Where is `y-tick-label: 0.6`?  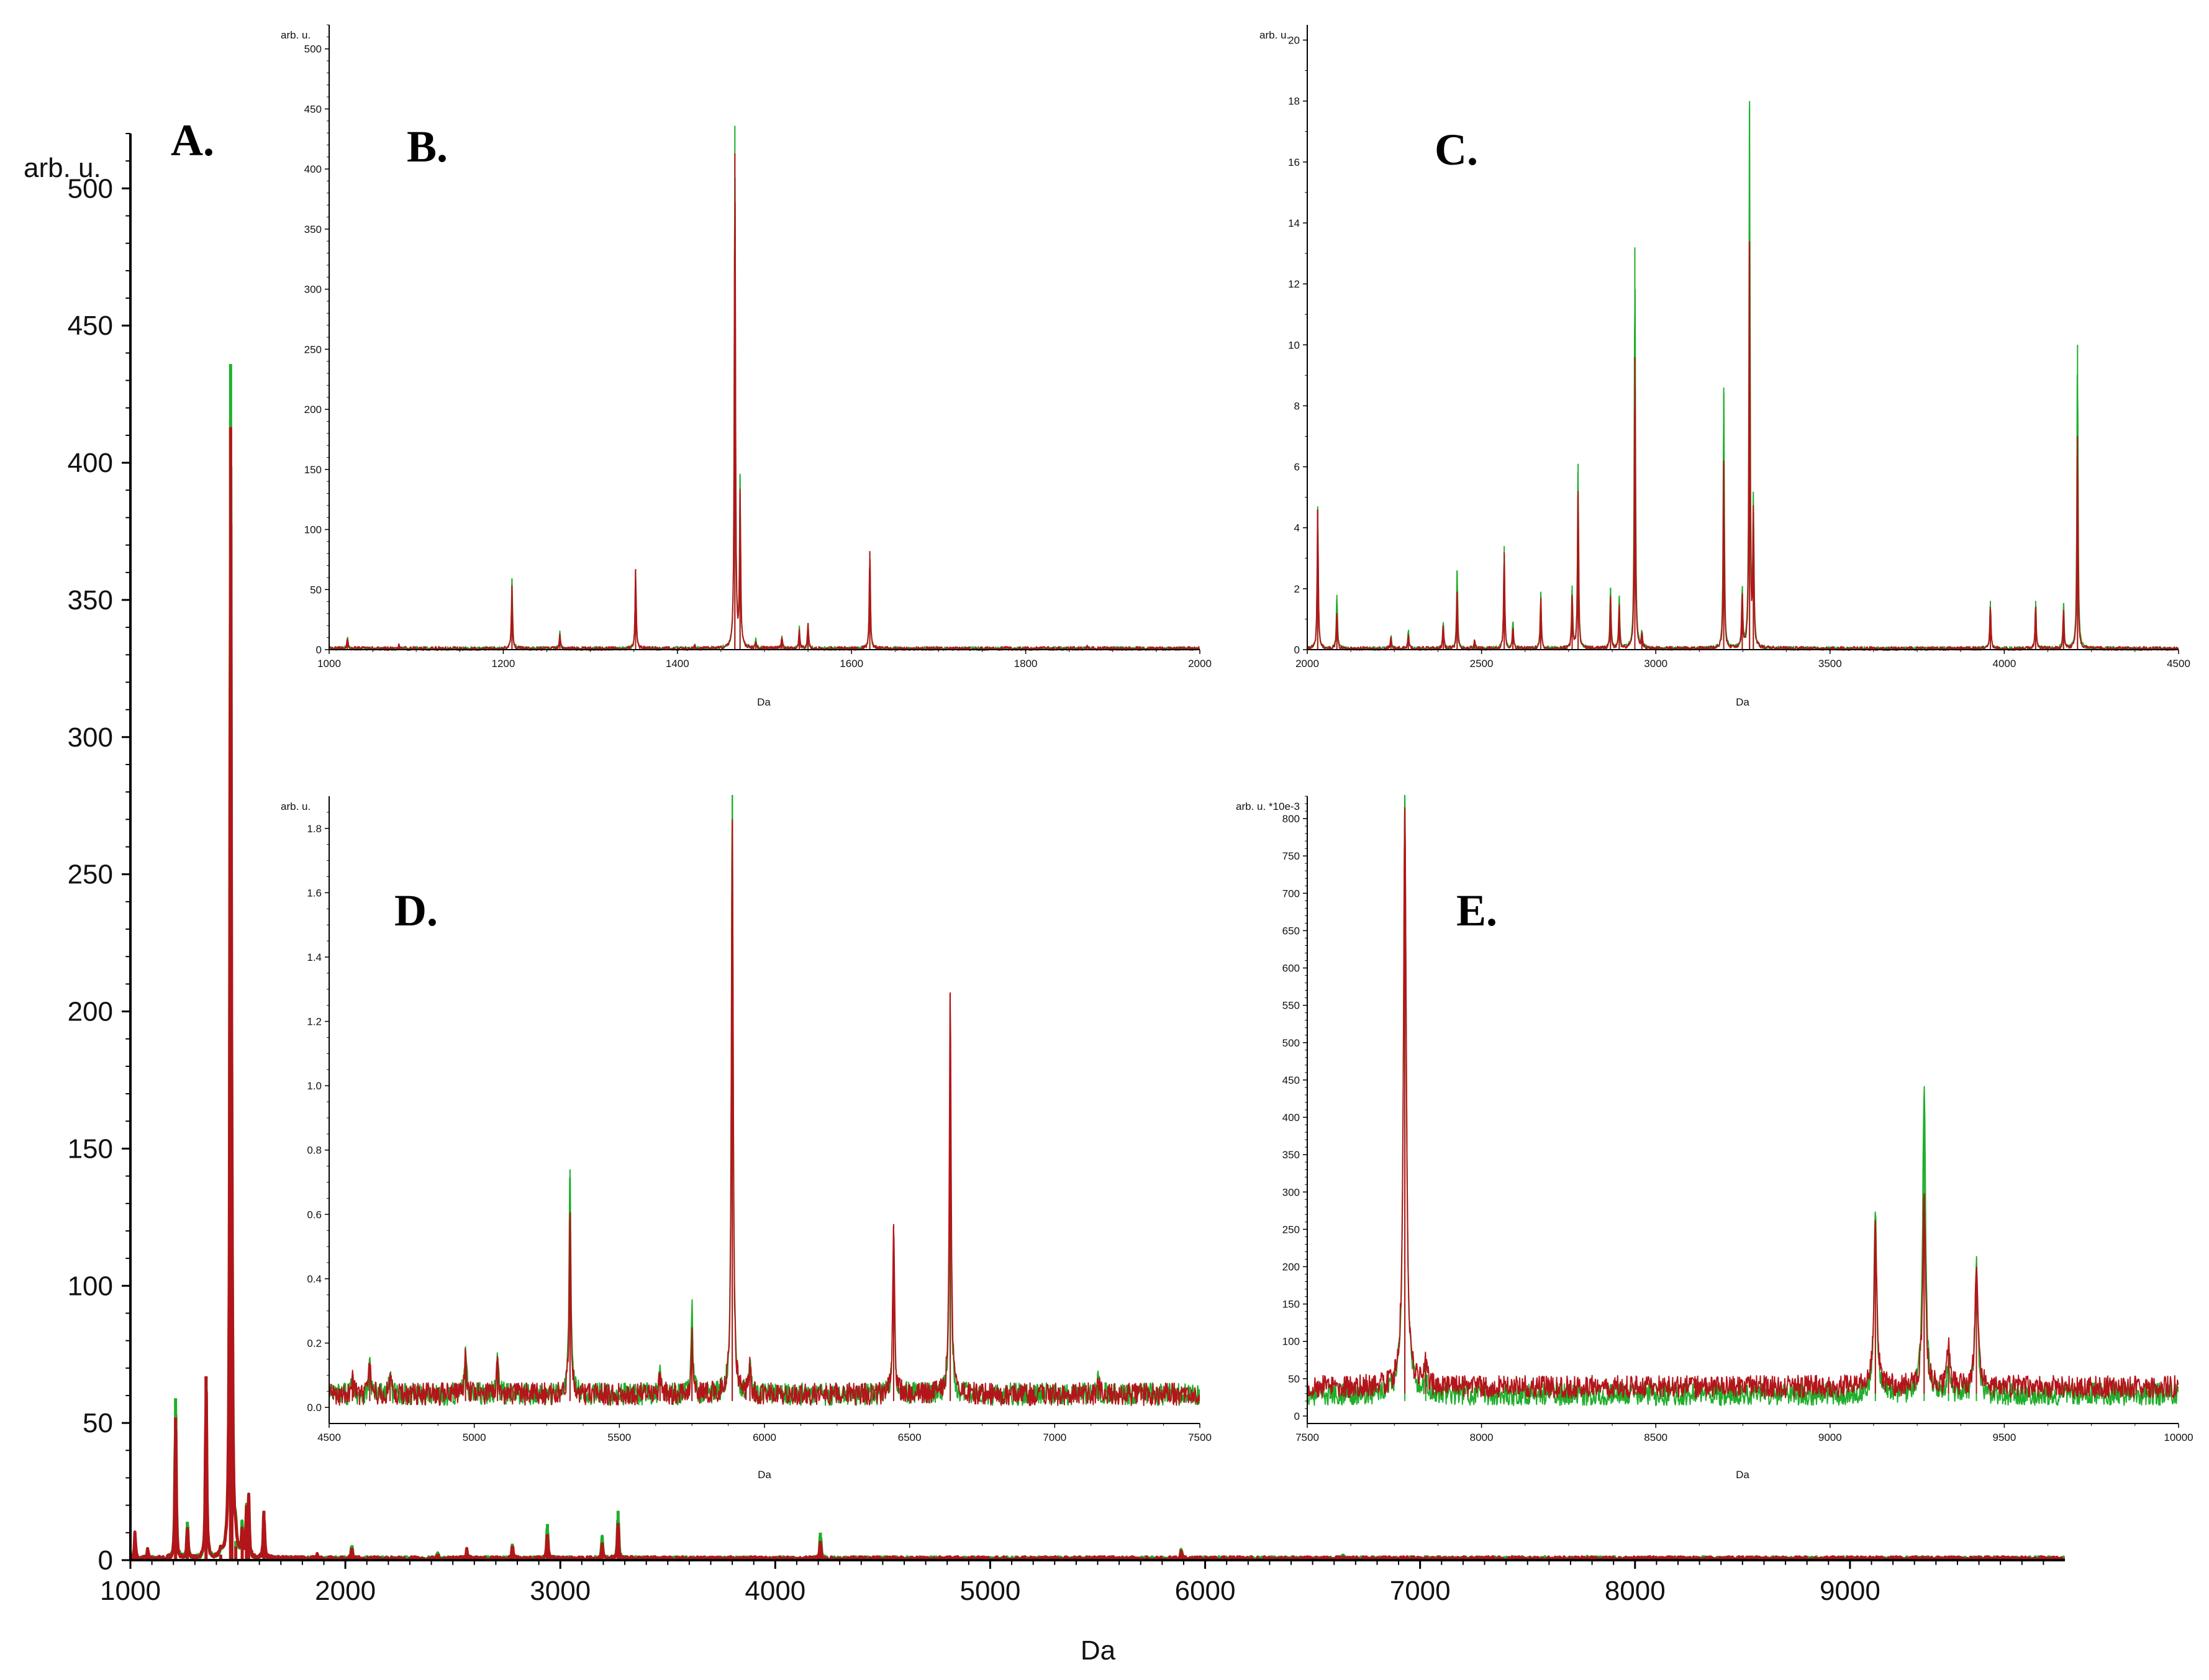 y-tick-label: 0.6 is located at coordinates (314, 1214).